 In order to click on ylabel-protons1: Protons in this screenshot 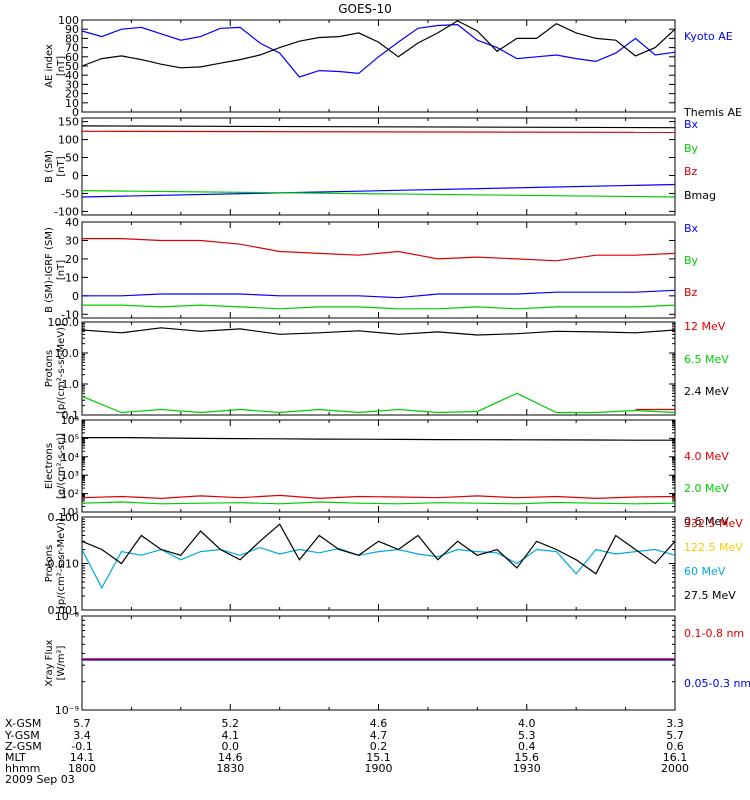, I will do `click(49, 368)`.